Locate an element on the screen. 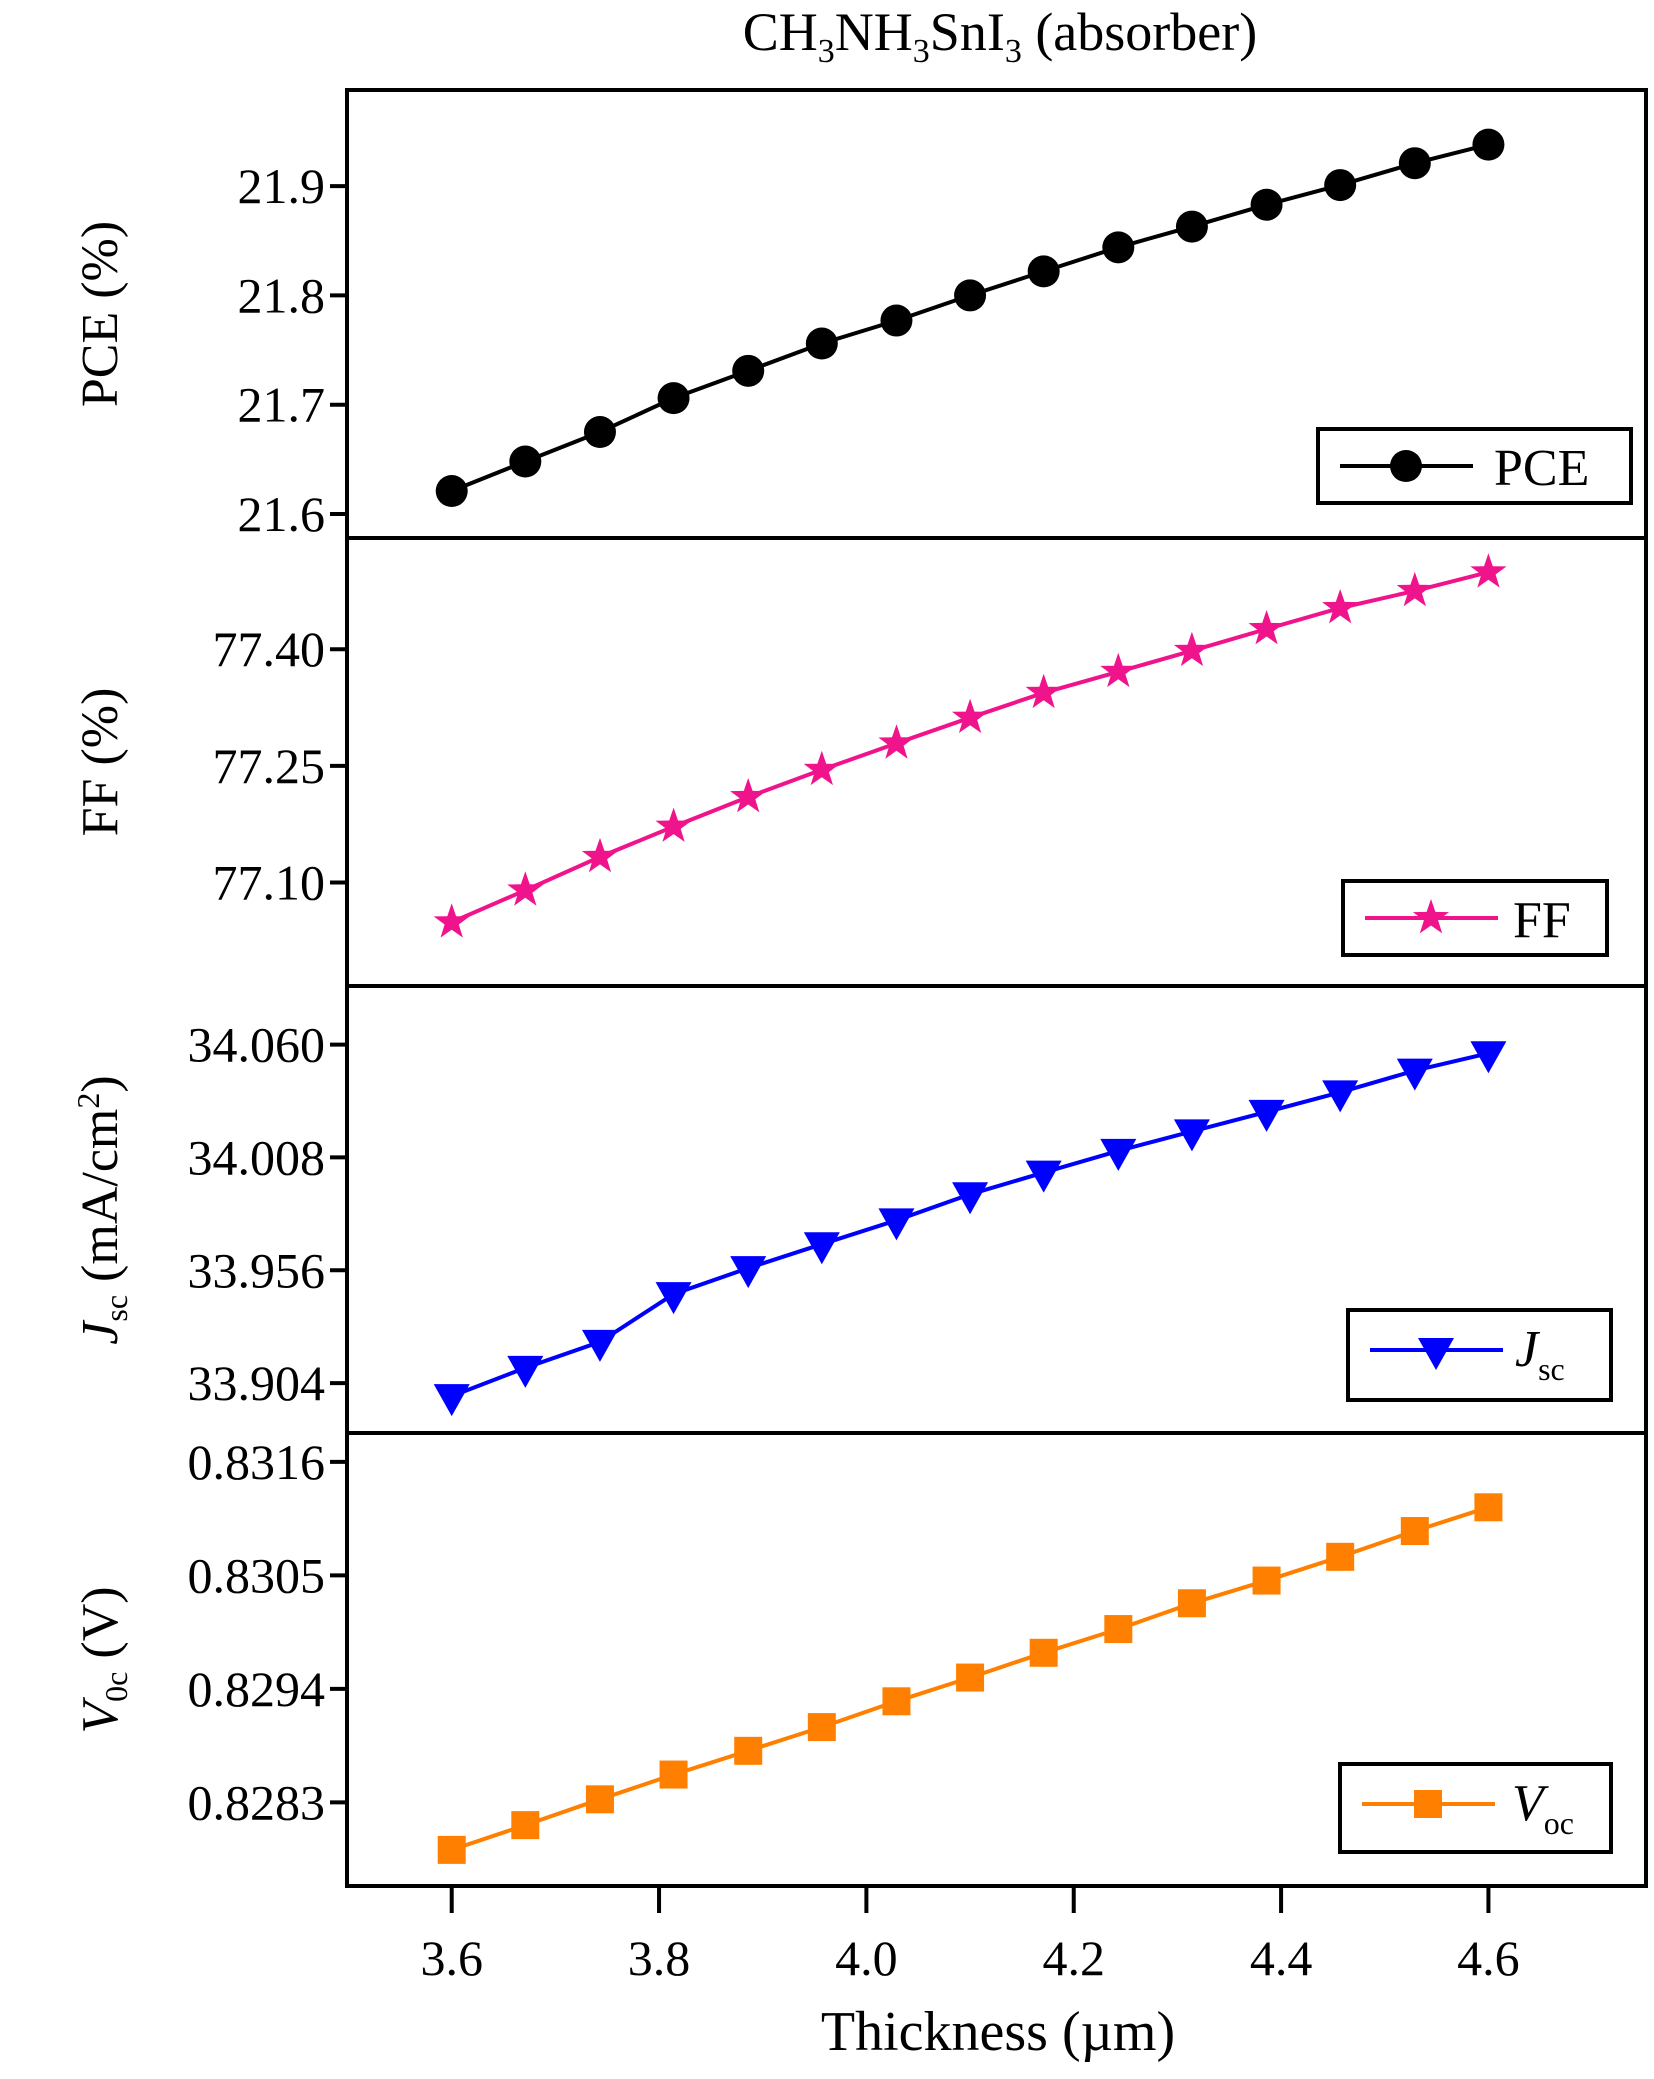 The image size is (1654, 2079). legend-label: PCE is located at coordinates (1541, 468).